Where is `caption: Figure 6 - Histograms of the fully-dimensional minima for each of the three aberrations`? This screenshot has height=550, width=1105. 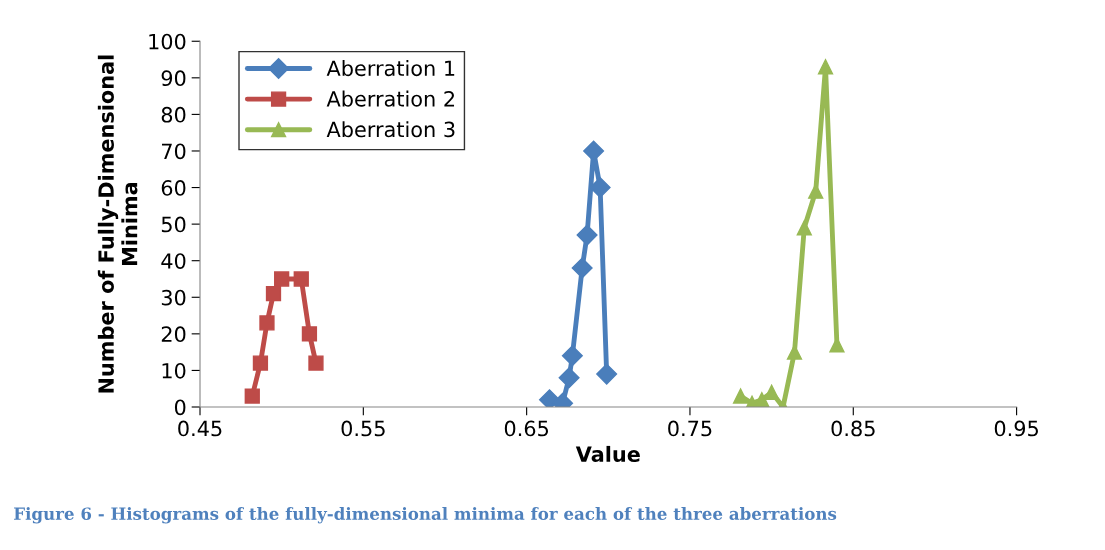 caption: Figure 6 - Histograms of the fully-dimensional minima for each of the three aberrations is located at coordinates (425, 515).